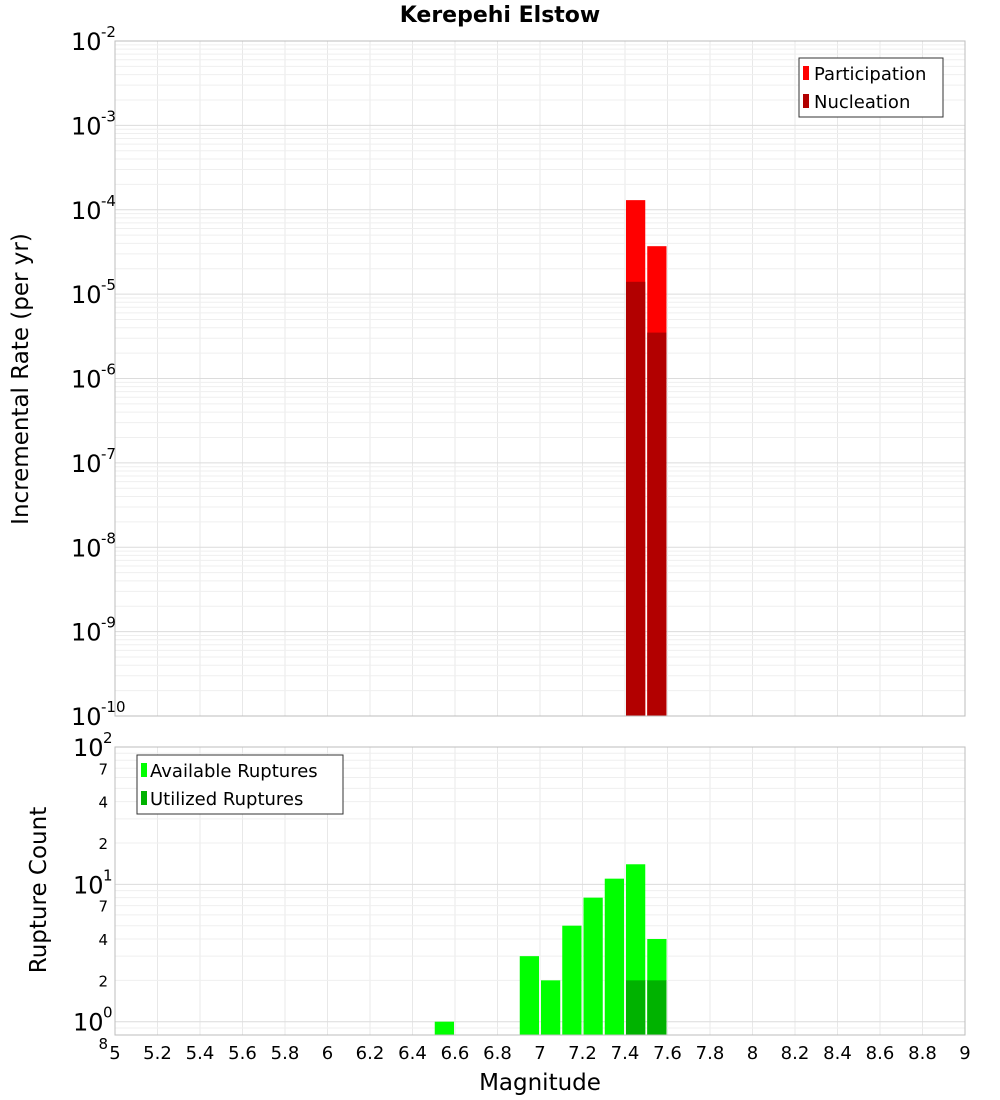 The image size is (1000, 1100). I want to click on count-y-tick-exponent: 2, so click(108, 738).